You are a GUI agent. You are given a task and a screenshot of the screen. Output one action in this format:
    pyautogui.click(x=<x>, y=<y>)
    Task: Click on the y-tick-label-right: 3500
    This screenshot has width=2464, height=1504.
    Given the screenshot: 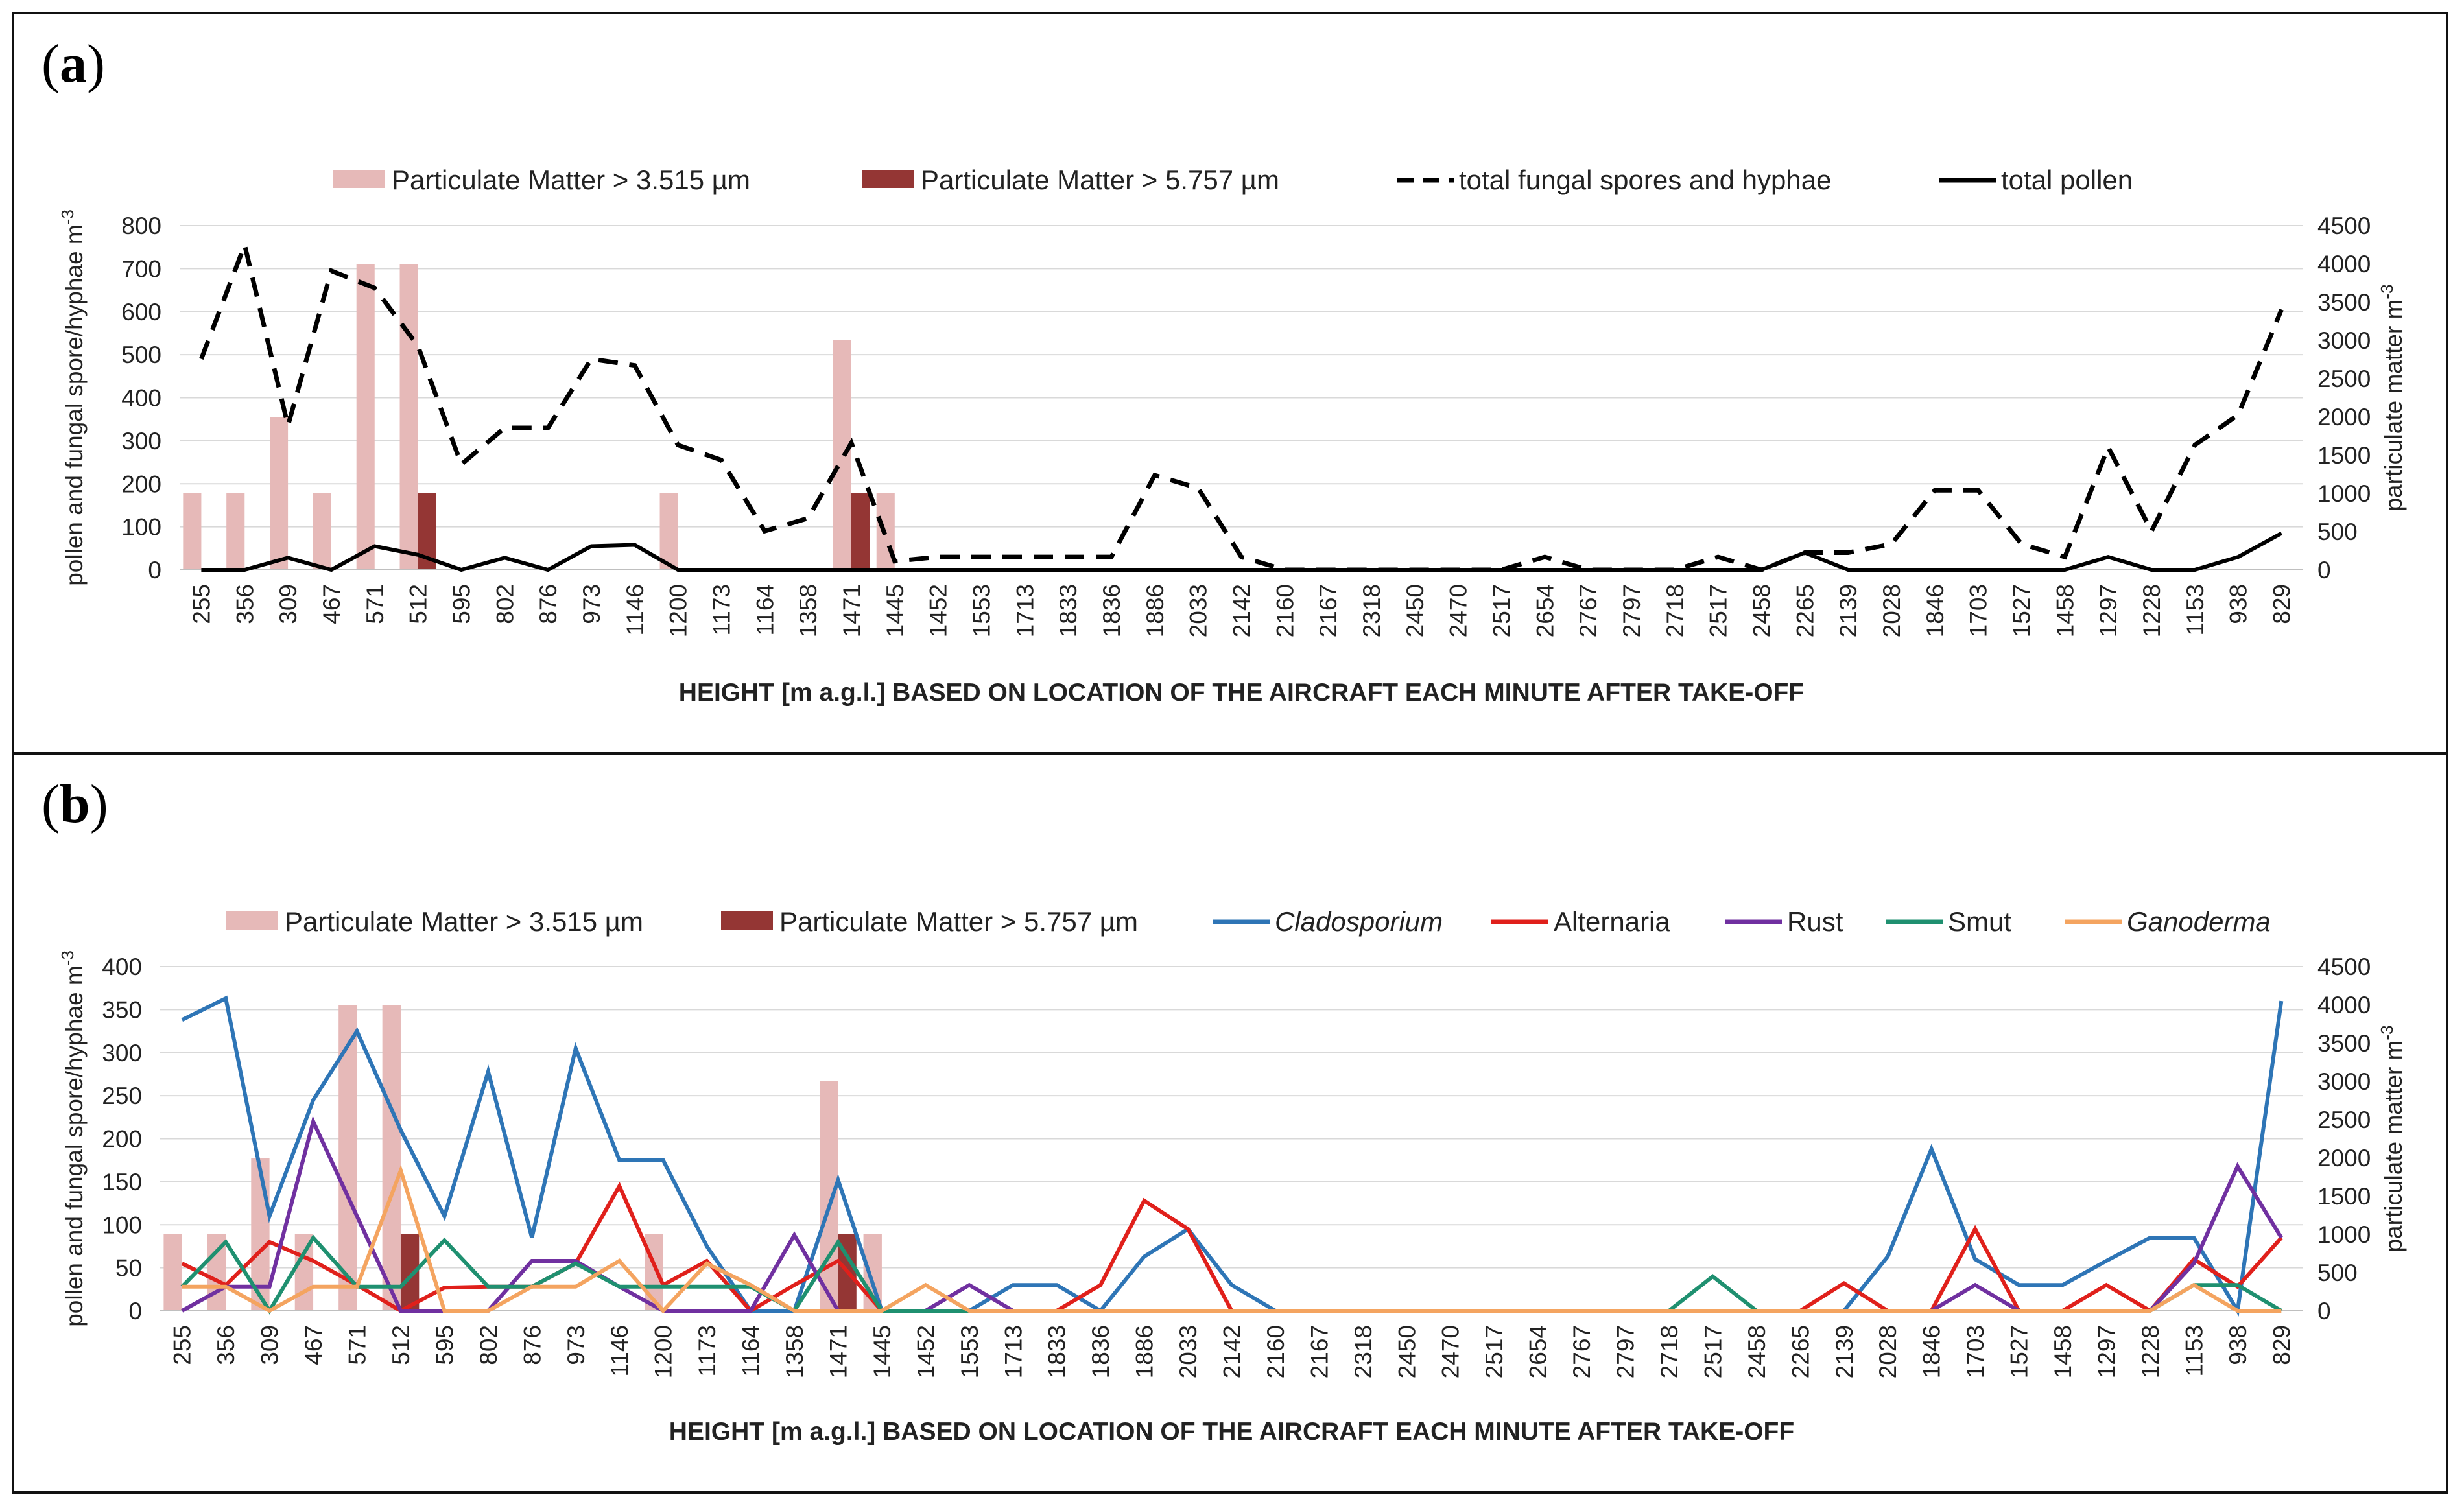 What is the action you would take?
    pyautogui.click(x=2344, y=1043)
    